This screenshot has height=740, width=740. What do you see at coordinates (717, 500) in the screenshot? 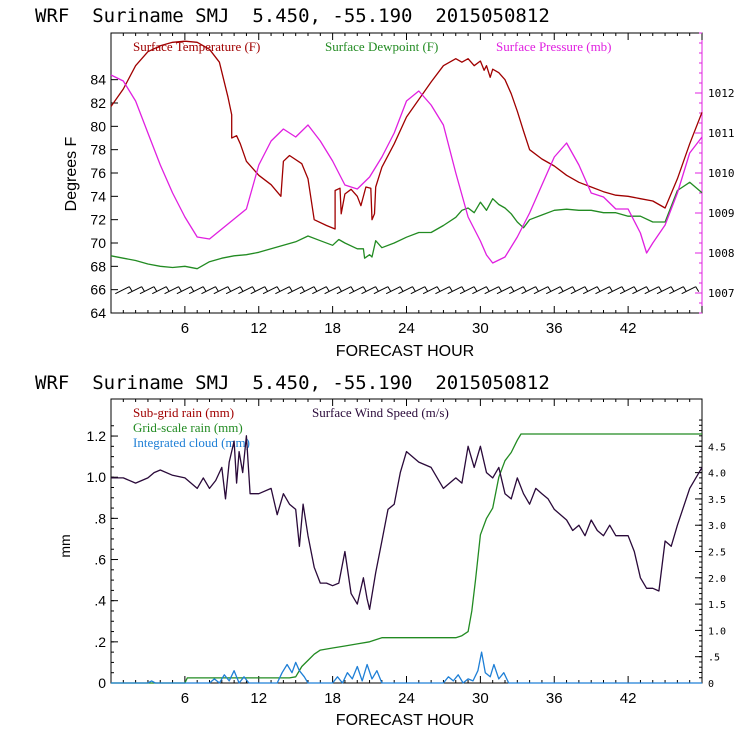
I see `y-right-tick-label: 3.5` at bounding box center [717, 500].